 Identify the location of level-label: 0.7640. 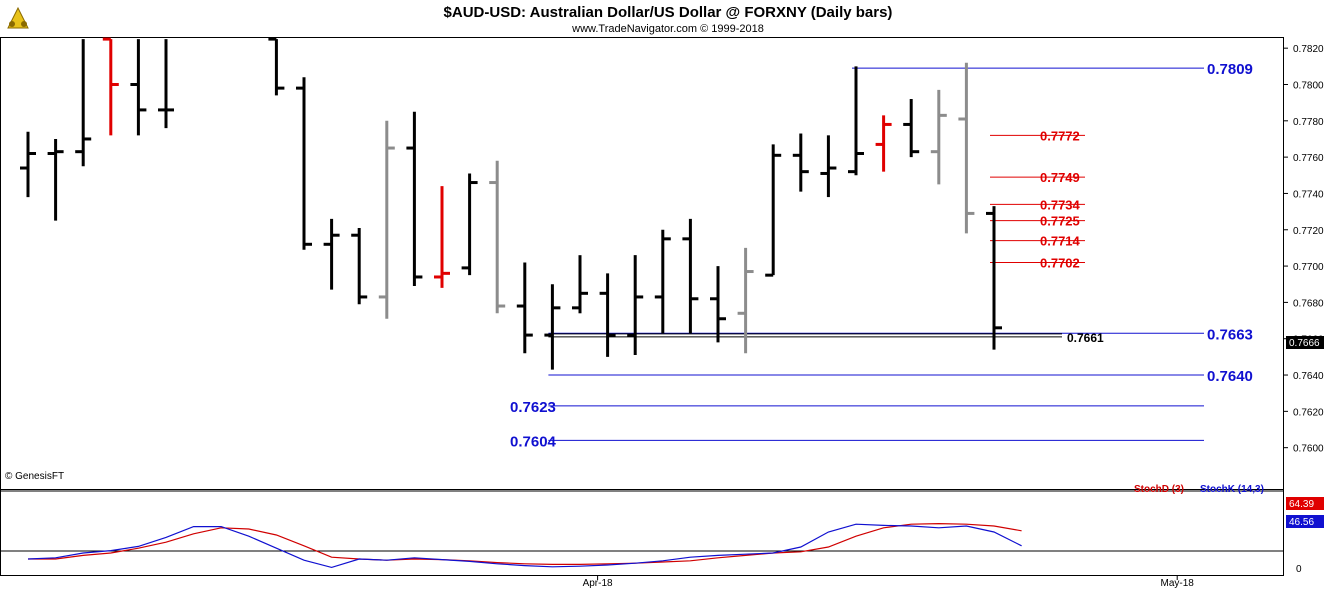
(1230, 376).